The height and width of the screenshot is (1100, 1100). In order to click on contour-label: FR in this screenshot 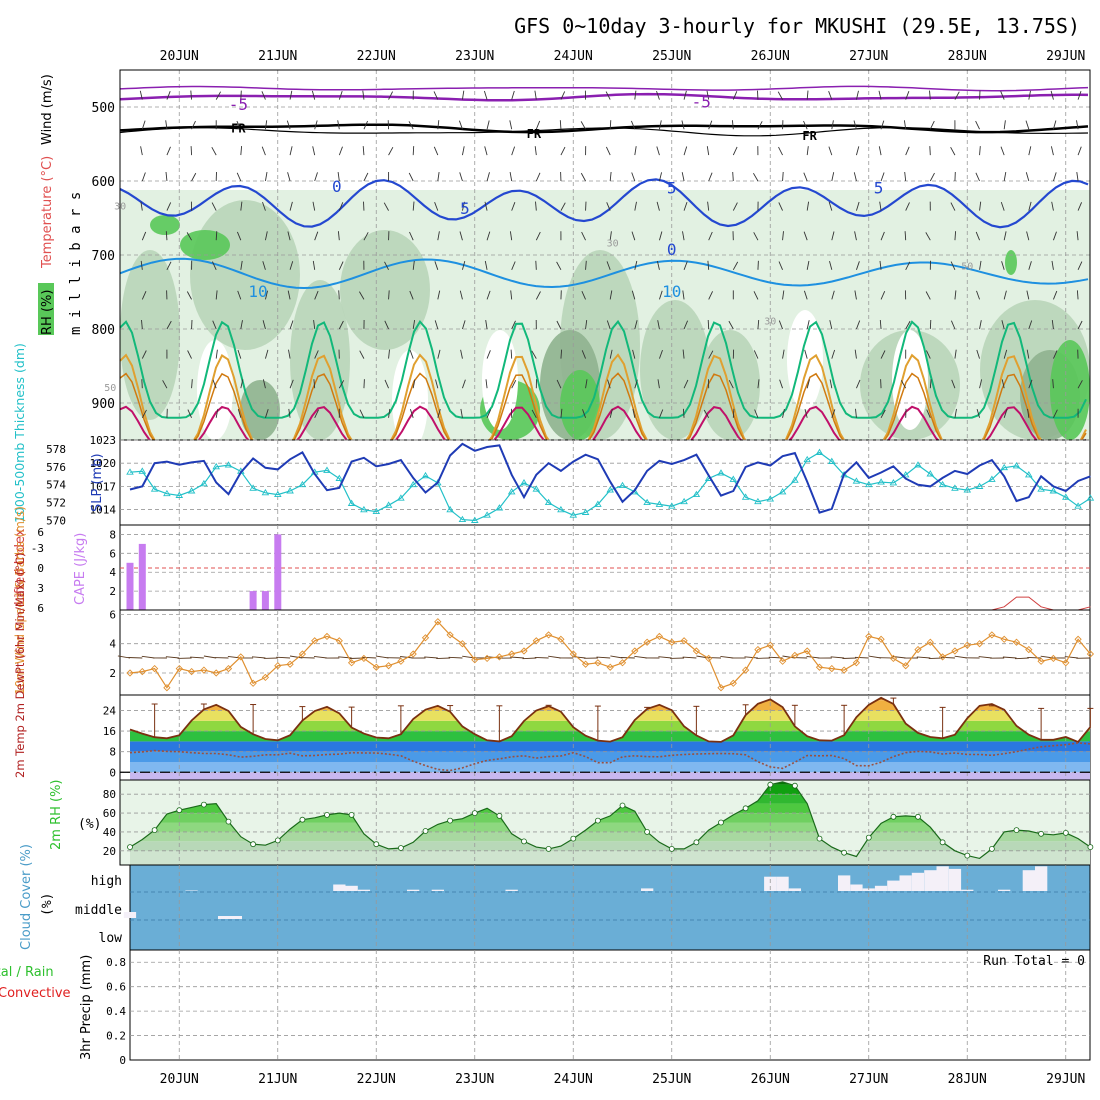, I will do `click(534, 134)`.